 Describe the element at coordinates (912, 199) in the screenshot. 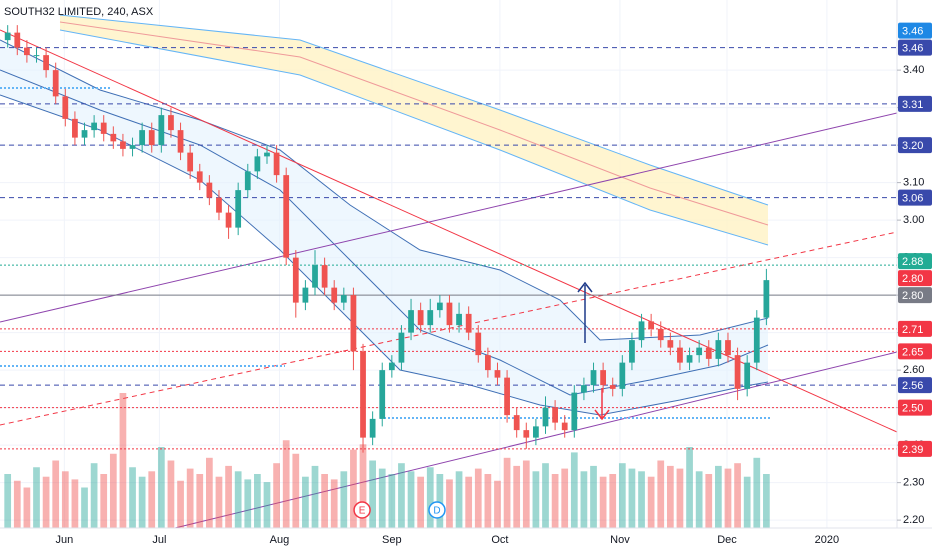

I see `level-label: 3.06` at that location.